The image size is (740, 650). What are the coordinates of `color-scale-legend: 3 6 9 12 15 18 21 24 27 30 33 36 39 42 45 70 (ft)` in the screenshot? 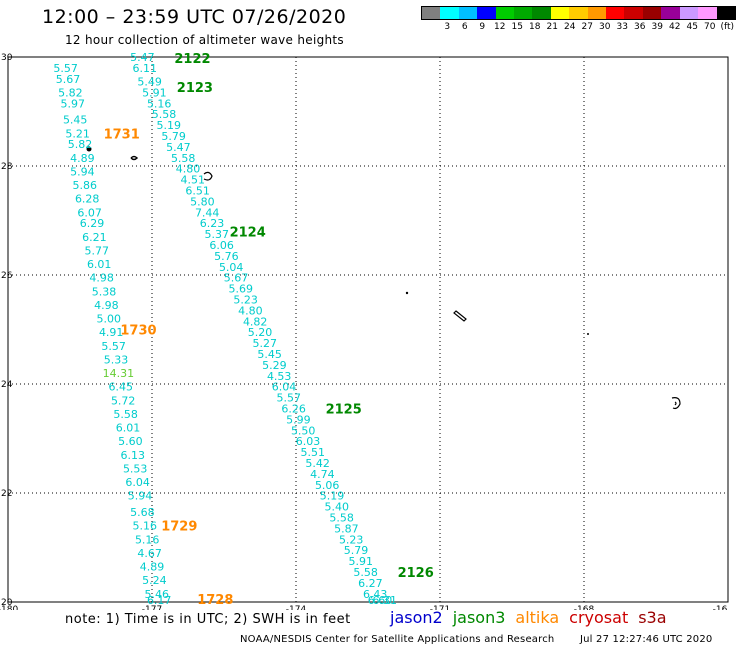 It's located at (578, 21).